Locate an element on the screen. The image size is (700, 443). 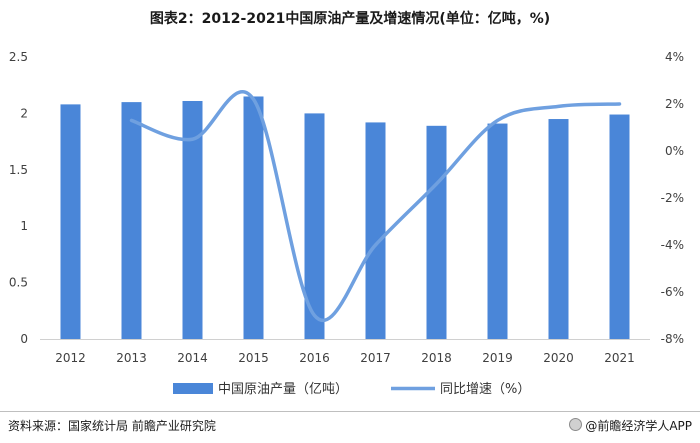
x-tick-label: 2021 is located at coordinates (619, 358).